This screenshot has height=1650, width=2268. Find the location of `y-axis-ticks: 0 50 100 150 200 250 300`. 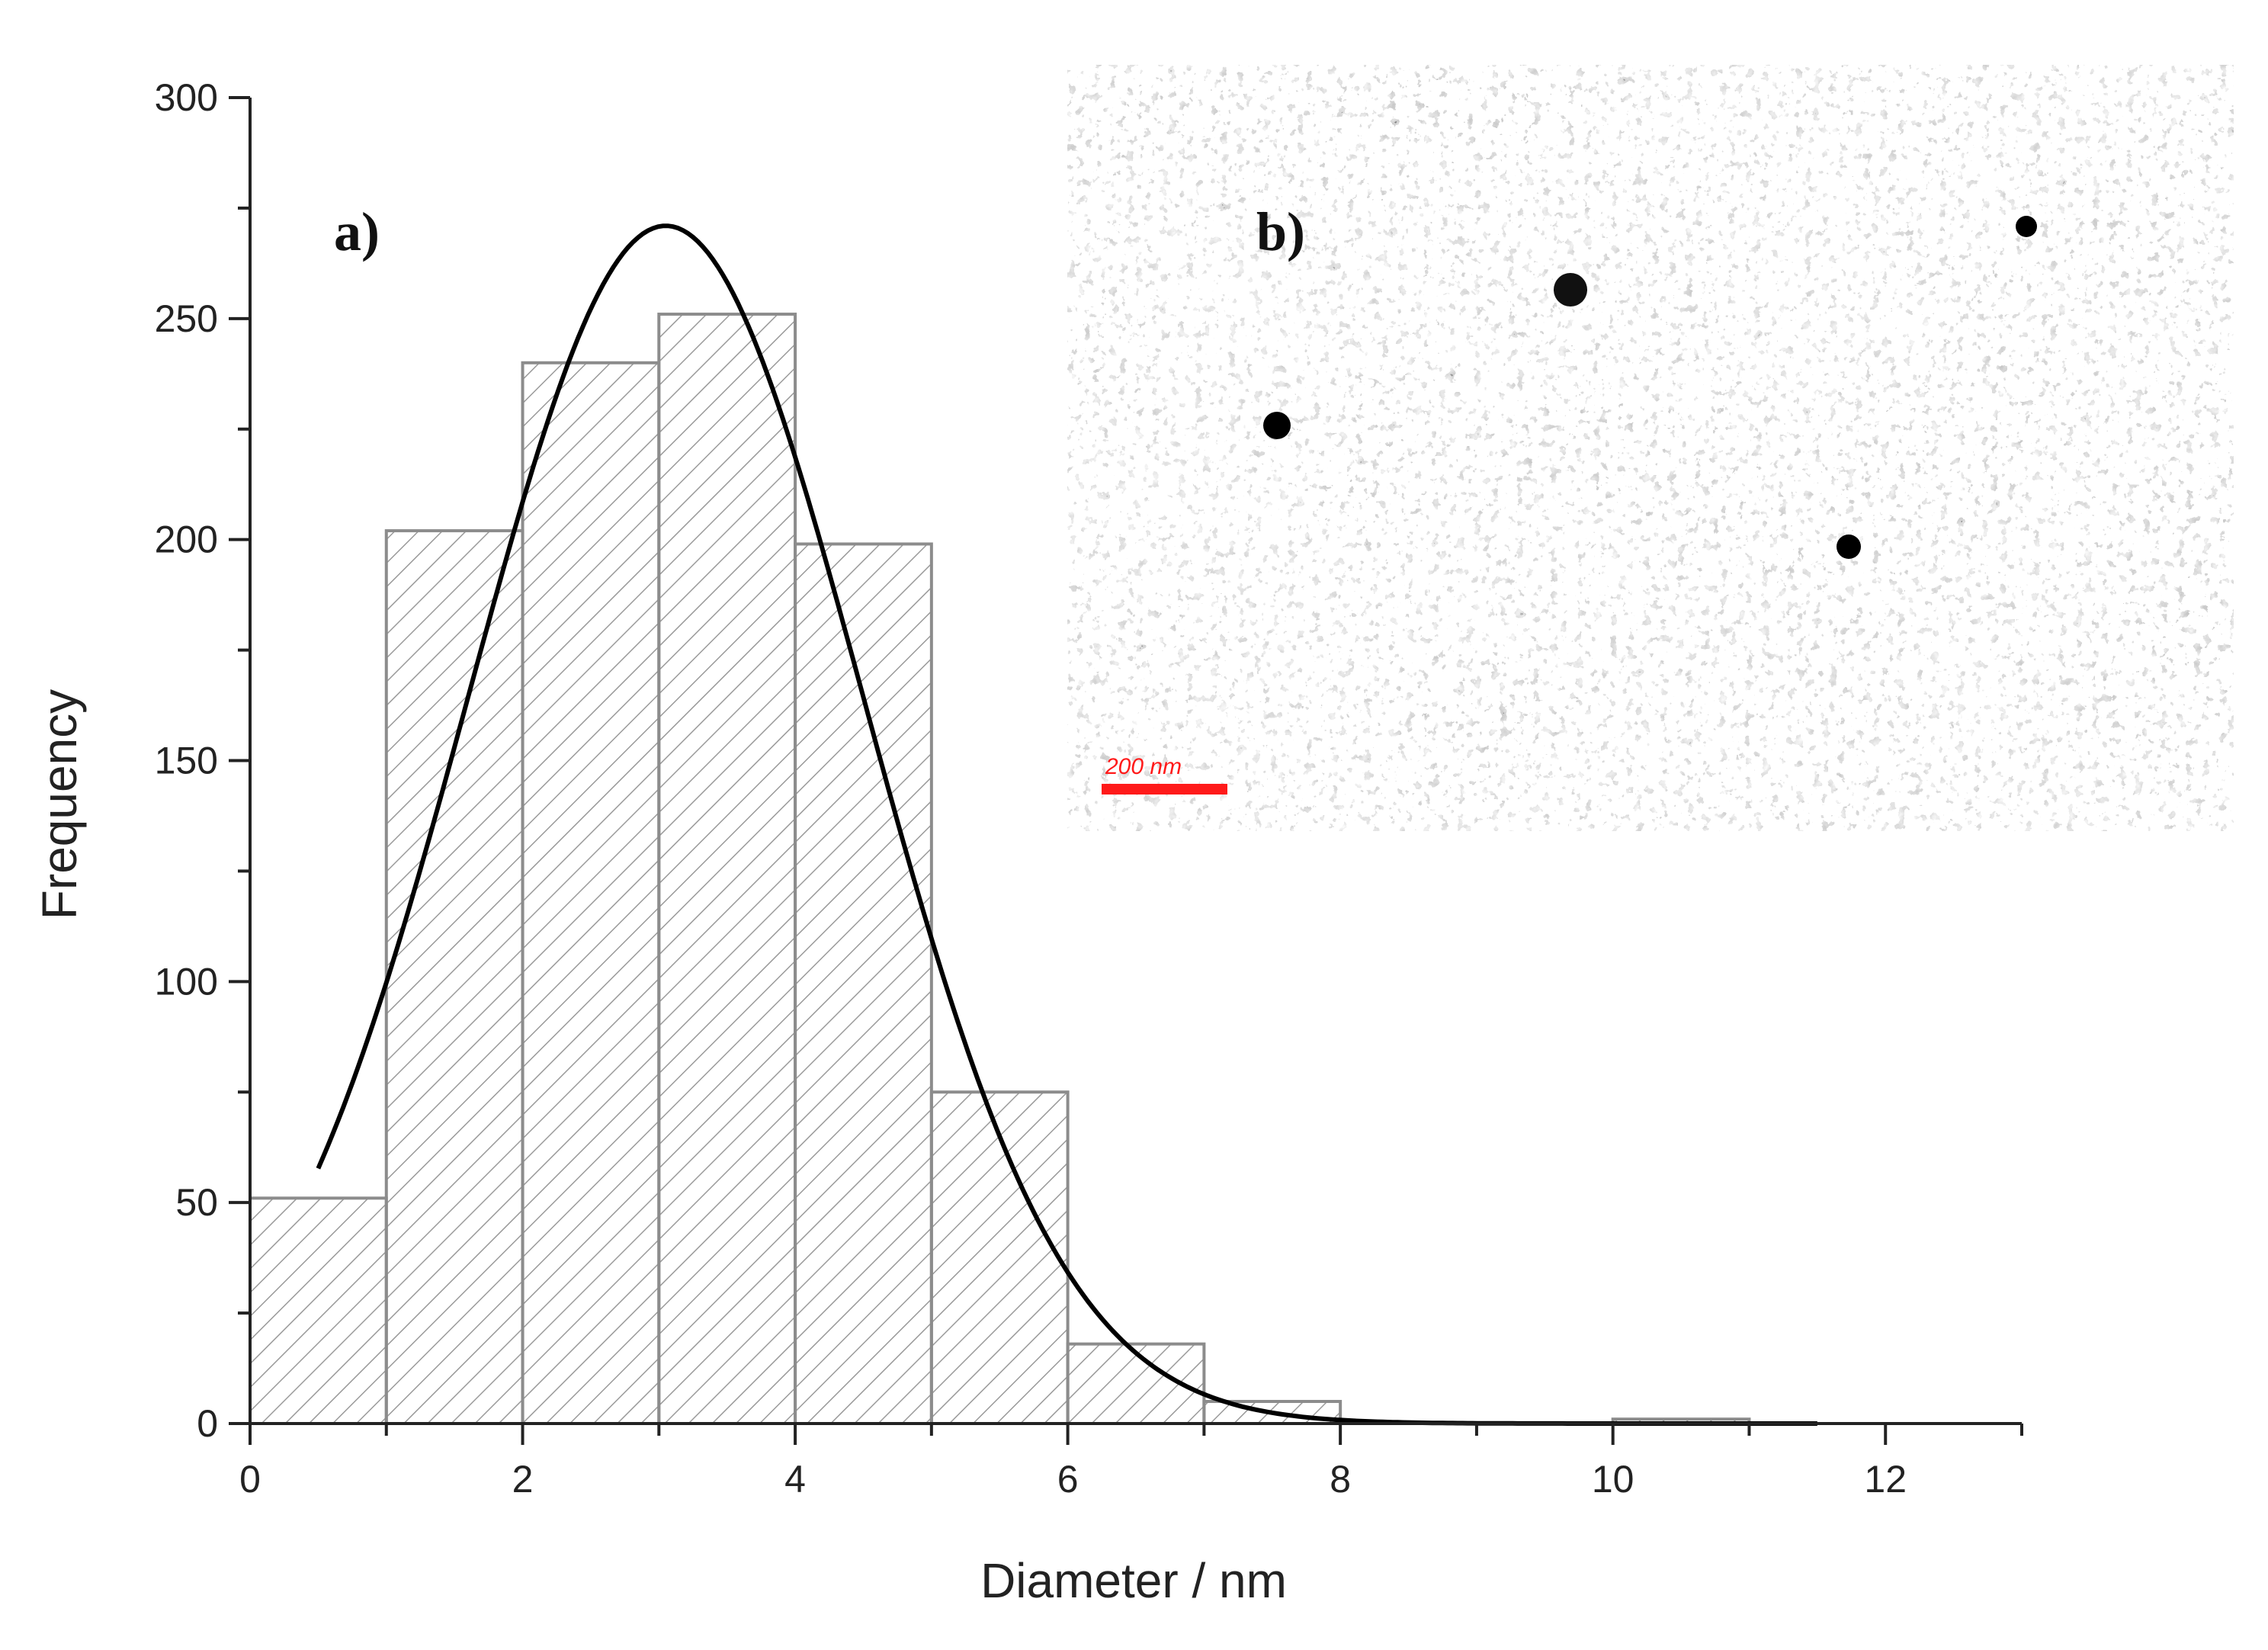

y-axis-ticks: 0 50 100 150 200 250 300 is located at coordinates (202, 760).